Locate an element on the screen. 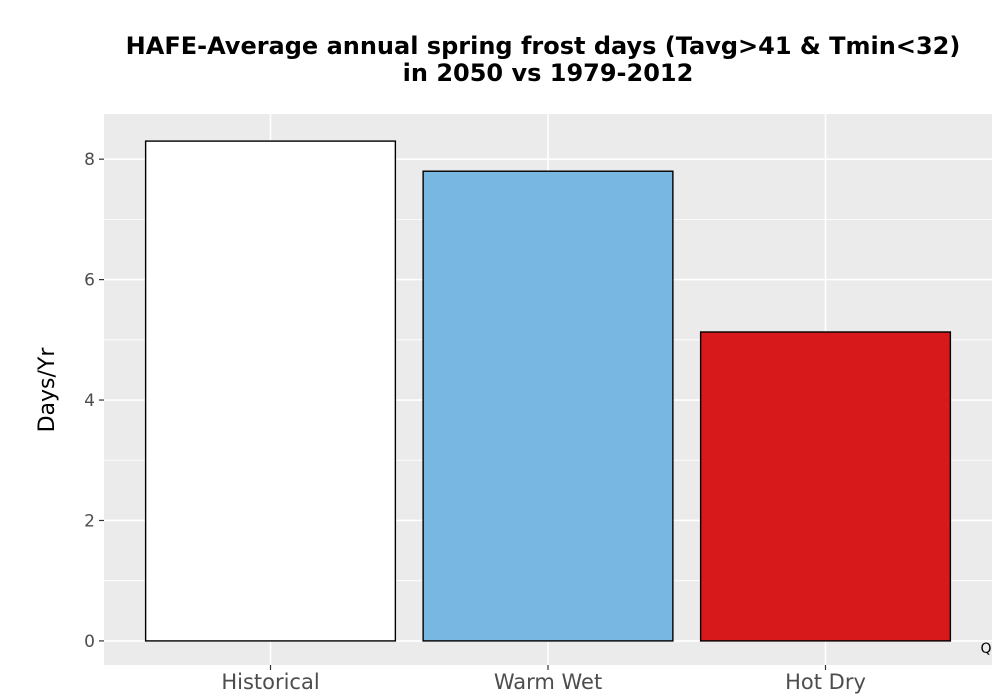  chart-title-line-2: in 2050 vs 1979-2012 is located at coordinates (548, 73).